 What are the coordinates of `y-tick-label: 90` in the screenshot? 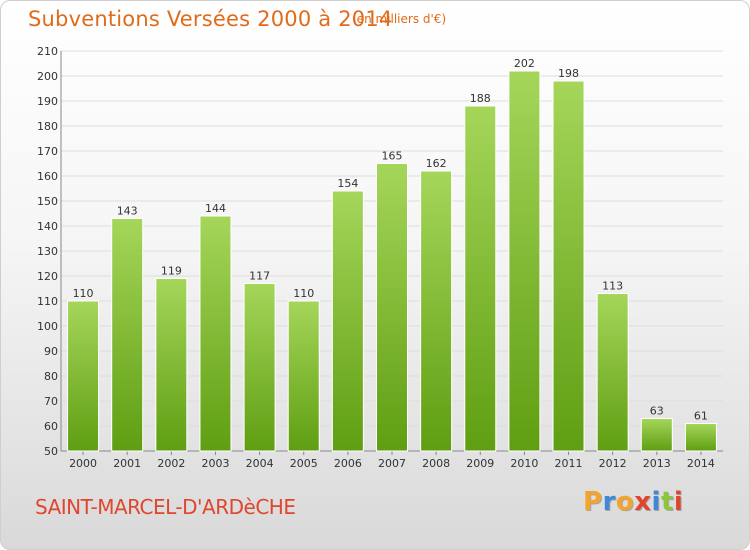 It's located at (51, 351).